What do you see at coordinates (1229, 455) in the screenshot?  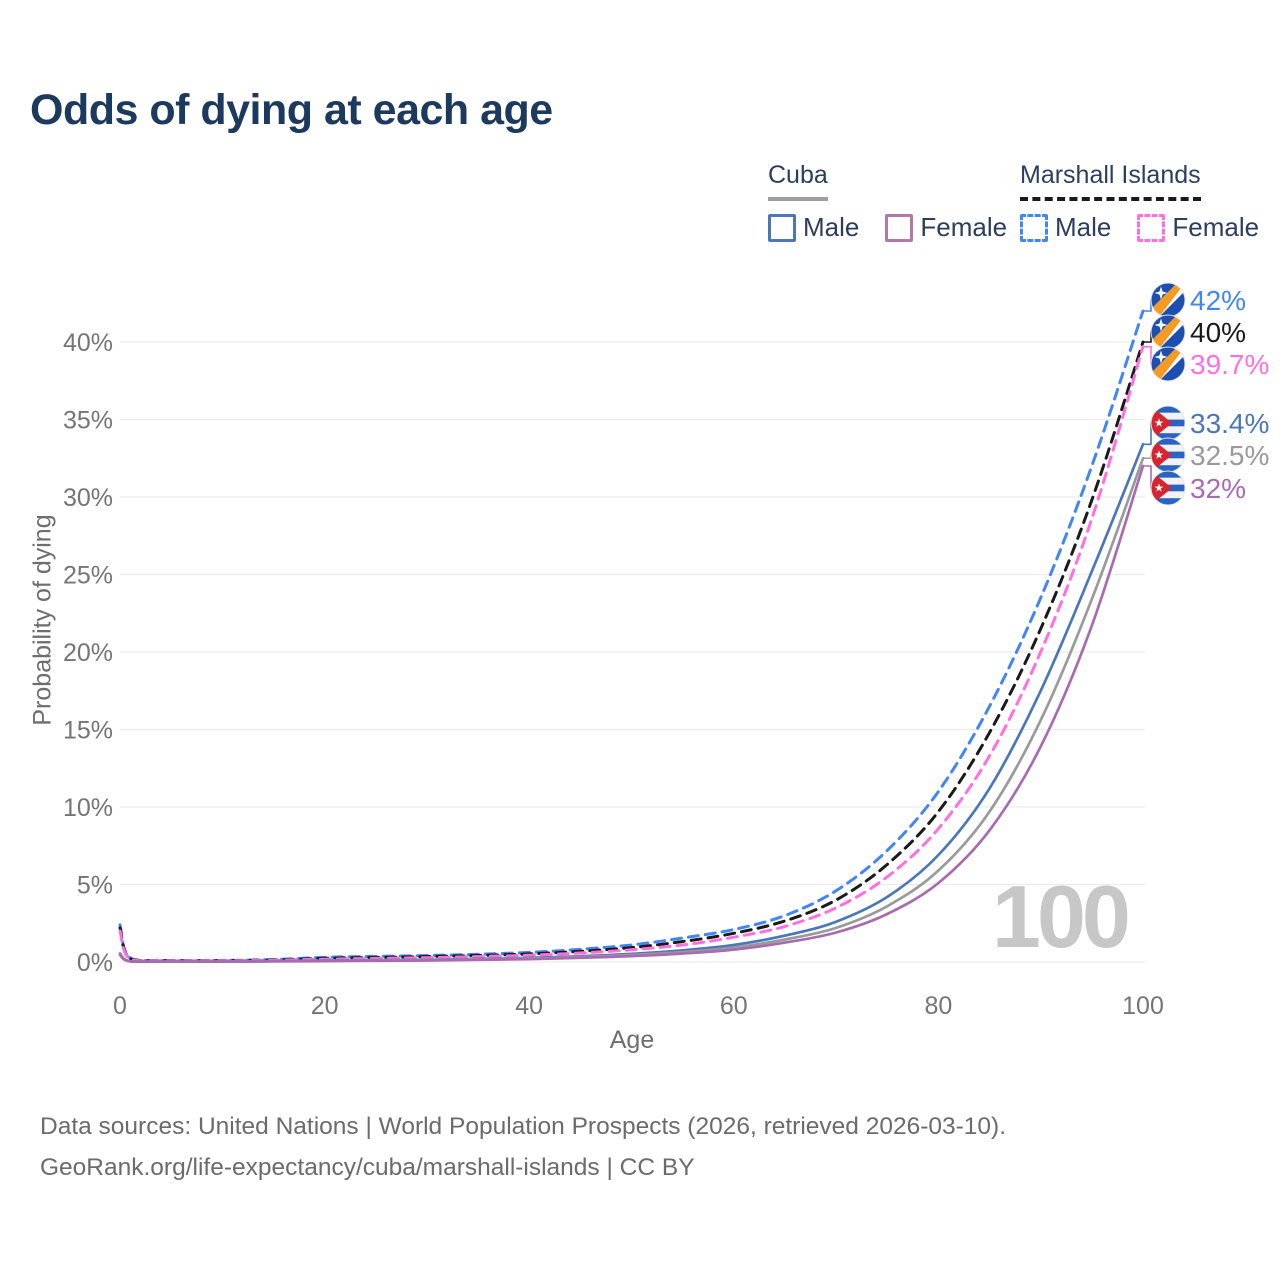 I see `end-value-label: 32.5%` at bounding box center [1229, 455].